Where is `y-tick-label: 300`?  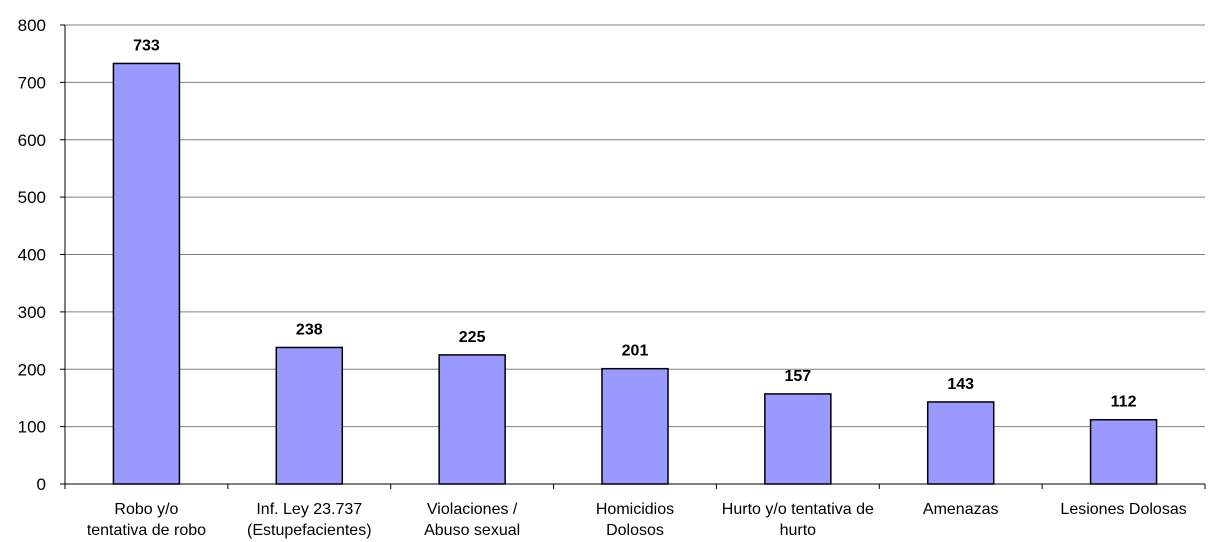 y-tick-label: 300 is located at coordinates (32, 312).